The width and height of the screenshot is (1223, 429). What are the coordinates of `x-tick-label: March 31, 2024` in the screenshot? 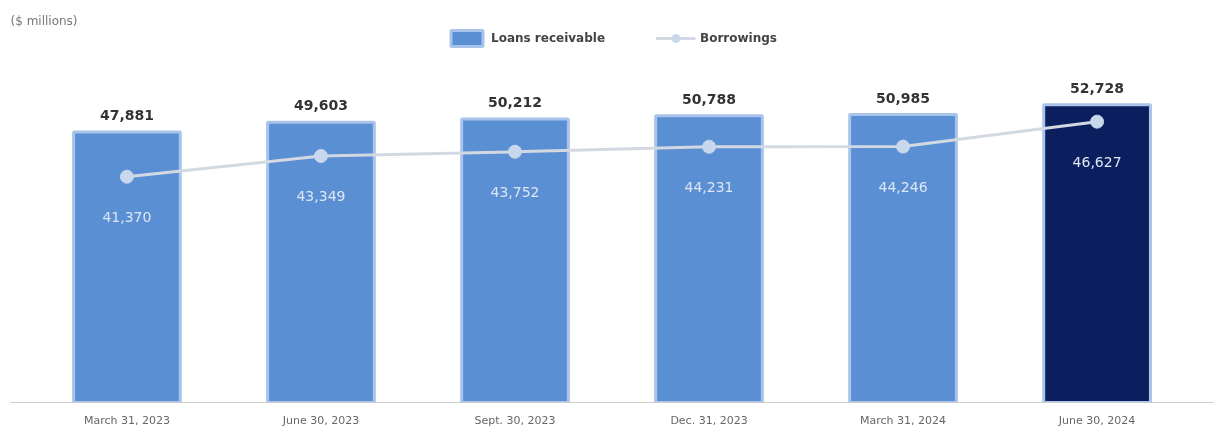 It's located at (903, 420).